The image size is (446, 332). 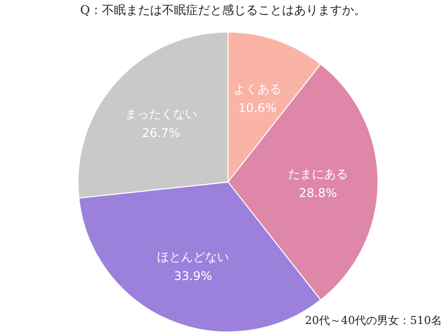 I want to click on data-label: 10.6%, so click(x=257, y=107).